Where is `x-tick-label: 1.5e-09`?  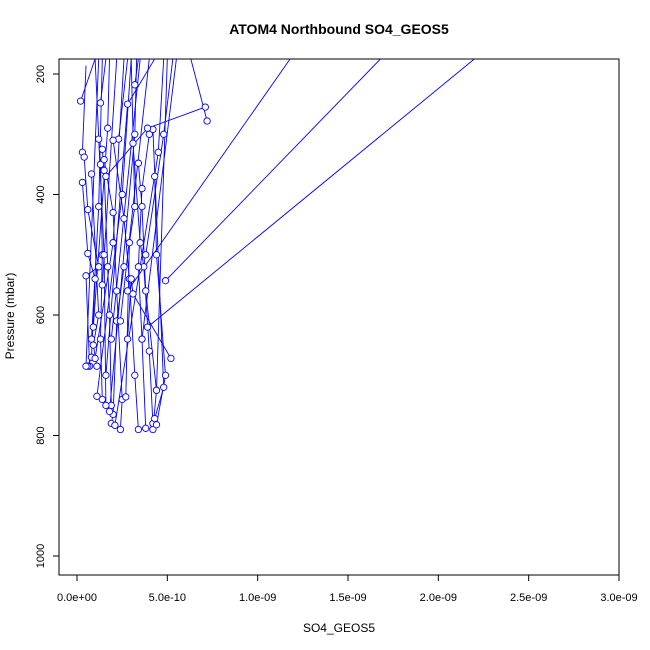 x-tick-label: 1.5e-09 is located at coordinates (347, 598).